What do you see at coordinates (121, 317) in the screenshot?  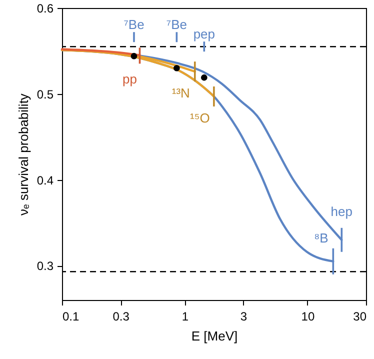 I see `x-tick-label: 0.3` at bounding box center [121, 317].